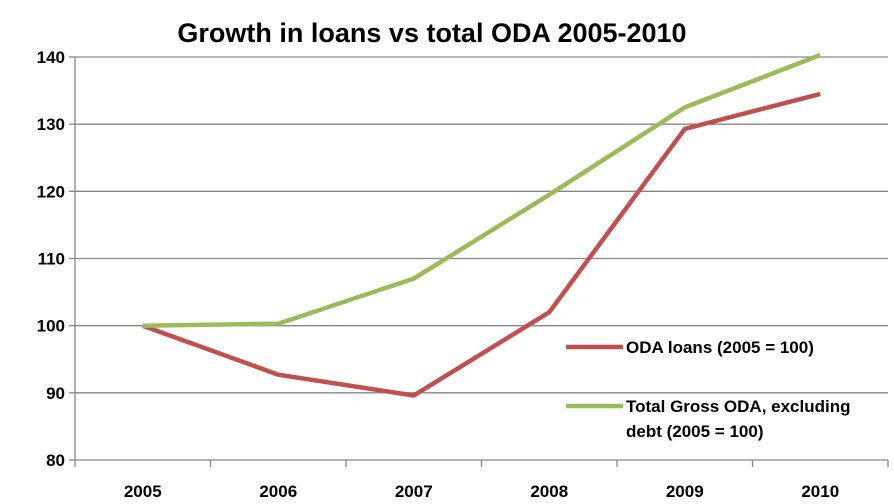 This screenshot has height=504, width=894. I want to click on legend-label-0: ODA loans (2005 = 100), so click(720, 347).